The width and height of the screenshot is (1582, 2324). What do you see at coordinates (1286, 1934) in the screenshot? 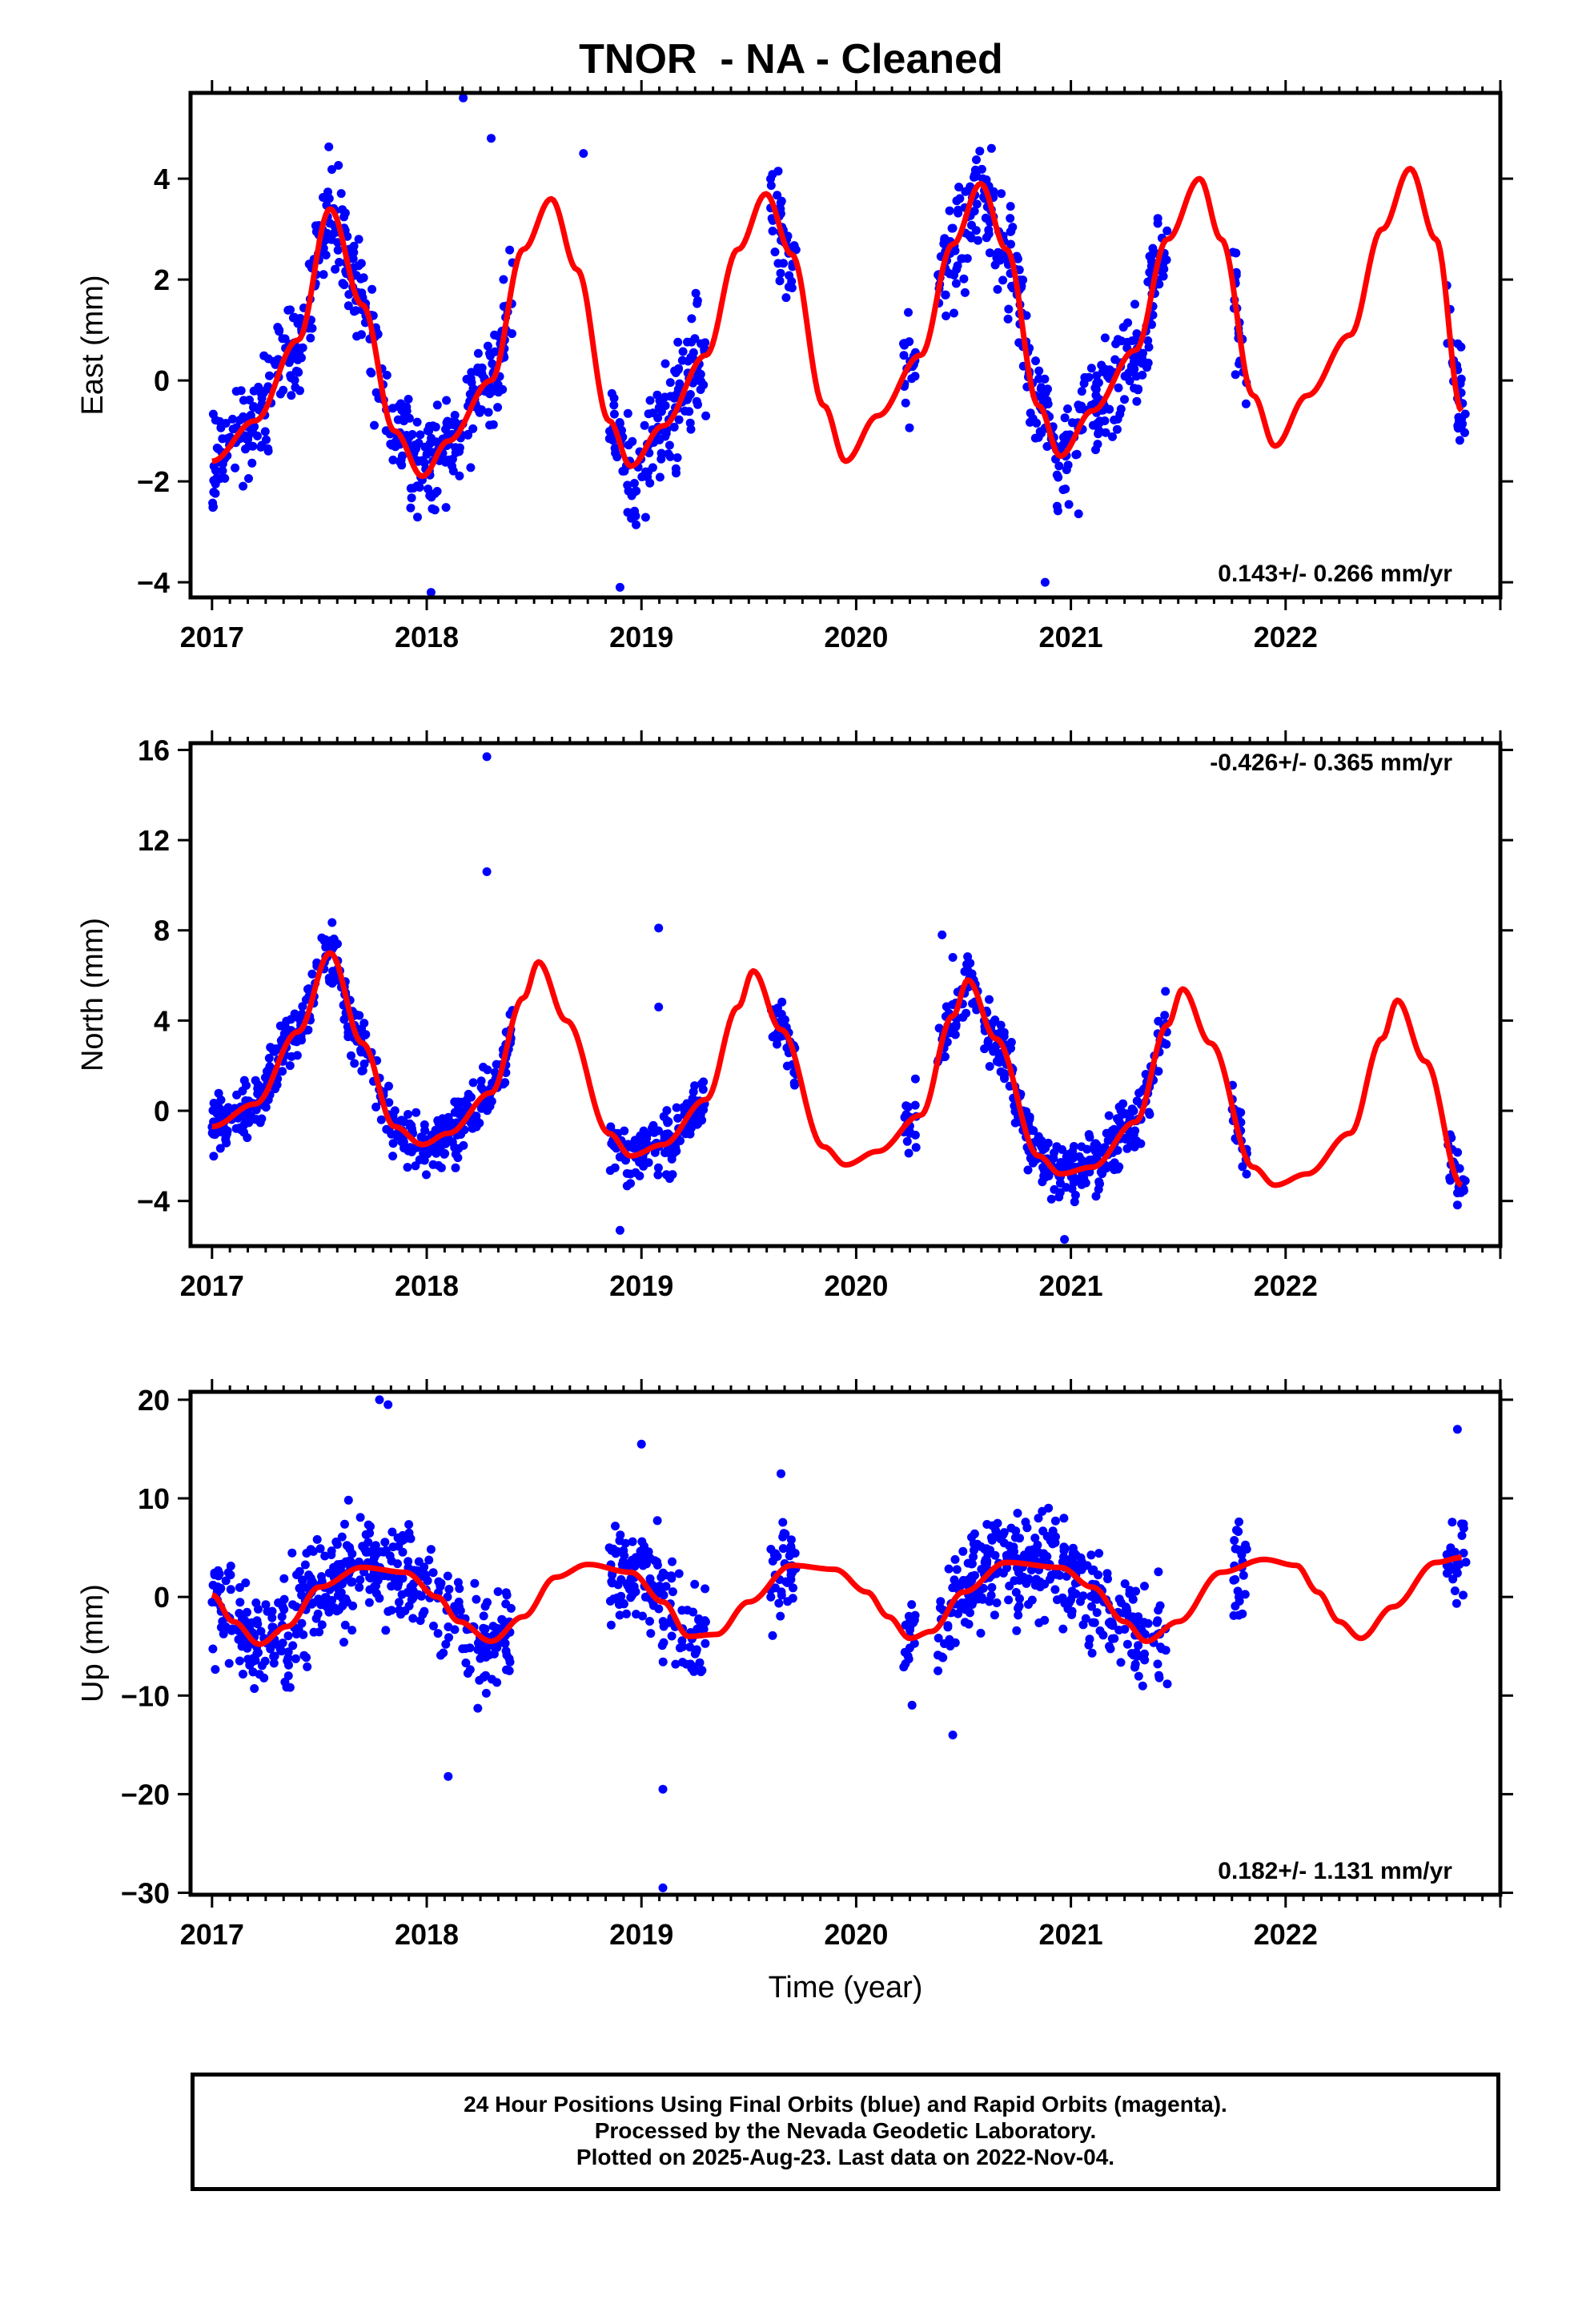
I see `x-tick-label: 2022` at bounding box center [1286, 1934].